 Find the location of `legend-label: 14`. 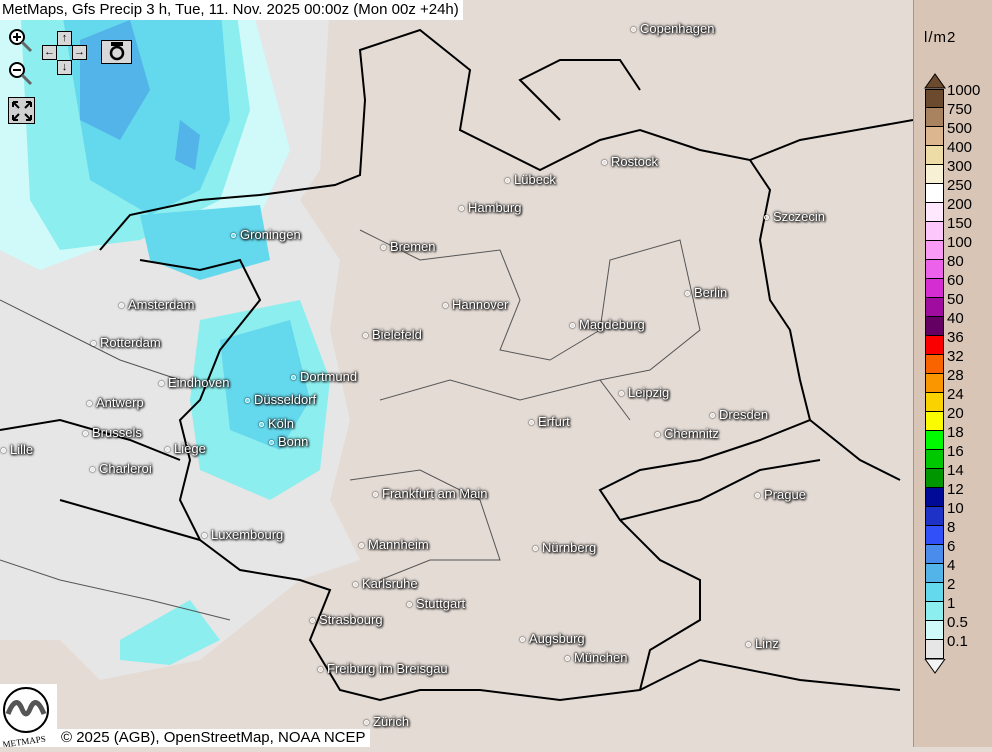

legend-label: 14 is located at coordinates (955, 470).